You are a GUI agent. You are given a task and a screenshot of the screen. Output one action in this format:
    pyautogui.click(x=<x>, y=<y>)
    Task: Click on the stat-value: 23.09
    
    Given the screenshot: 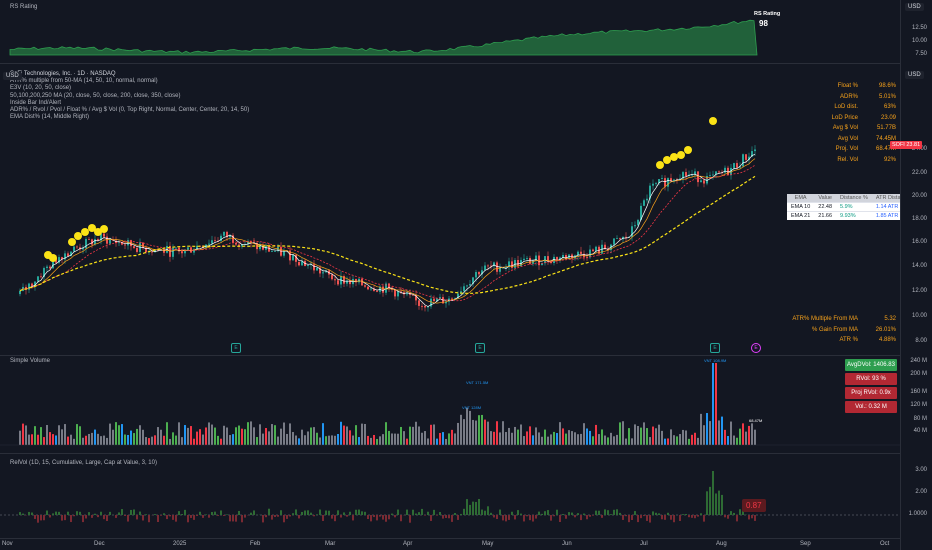 What is the action you would take?
    pyautogui.click(x=888, y=117)
    